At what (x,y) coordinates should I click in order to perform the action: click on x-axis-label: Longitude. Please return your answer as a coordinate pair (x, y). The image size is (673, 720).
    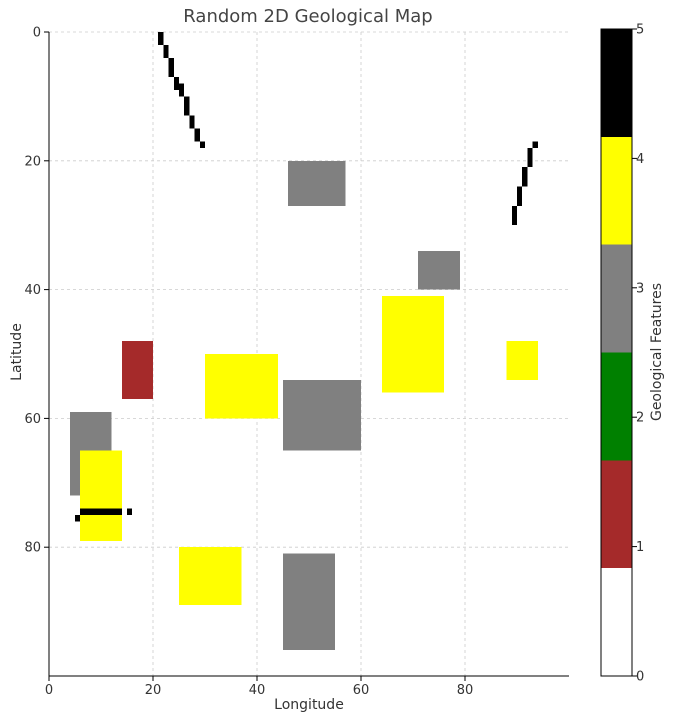
    Looking at the image, I should click on (309, 705).